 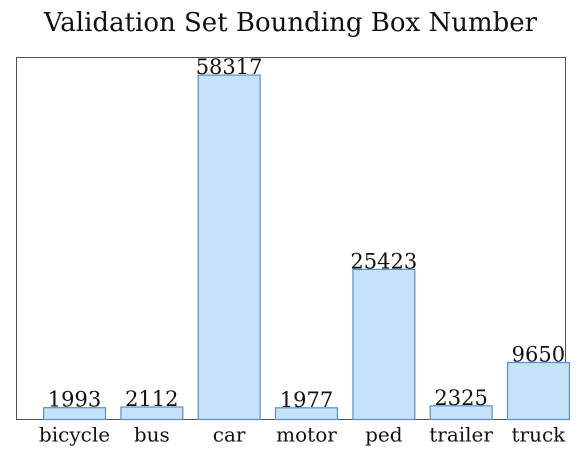 What do you see at coordinates (384, 344) in the screenshot?
I see `bar-ped` at bounding box center [384, 344].